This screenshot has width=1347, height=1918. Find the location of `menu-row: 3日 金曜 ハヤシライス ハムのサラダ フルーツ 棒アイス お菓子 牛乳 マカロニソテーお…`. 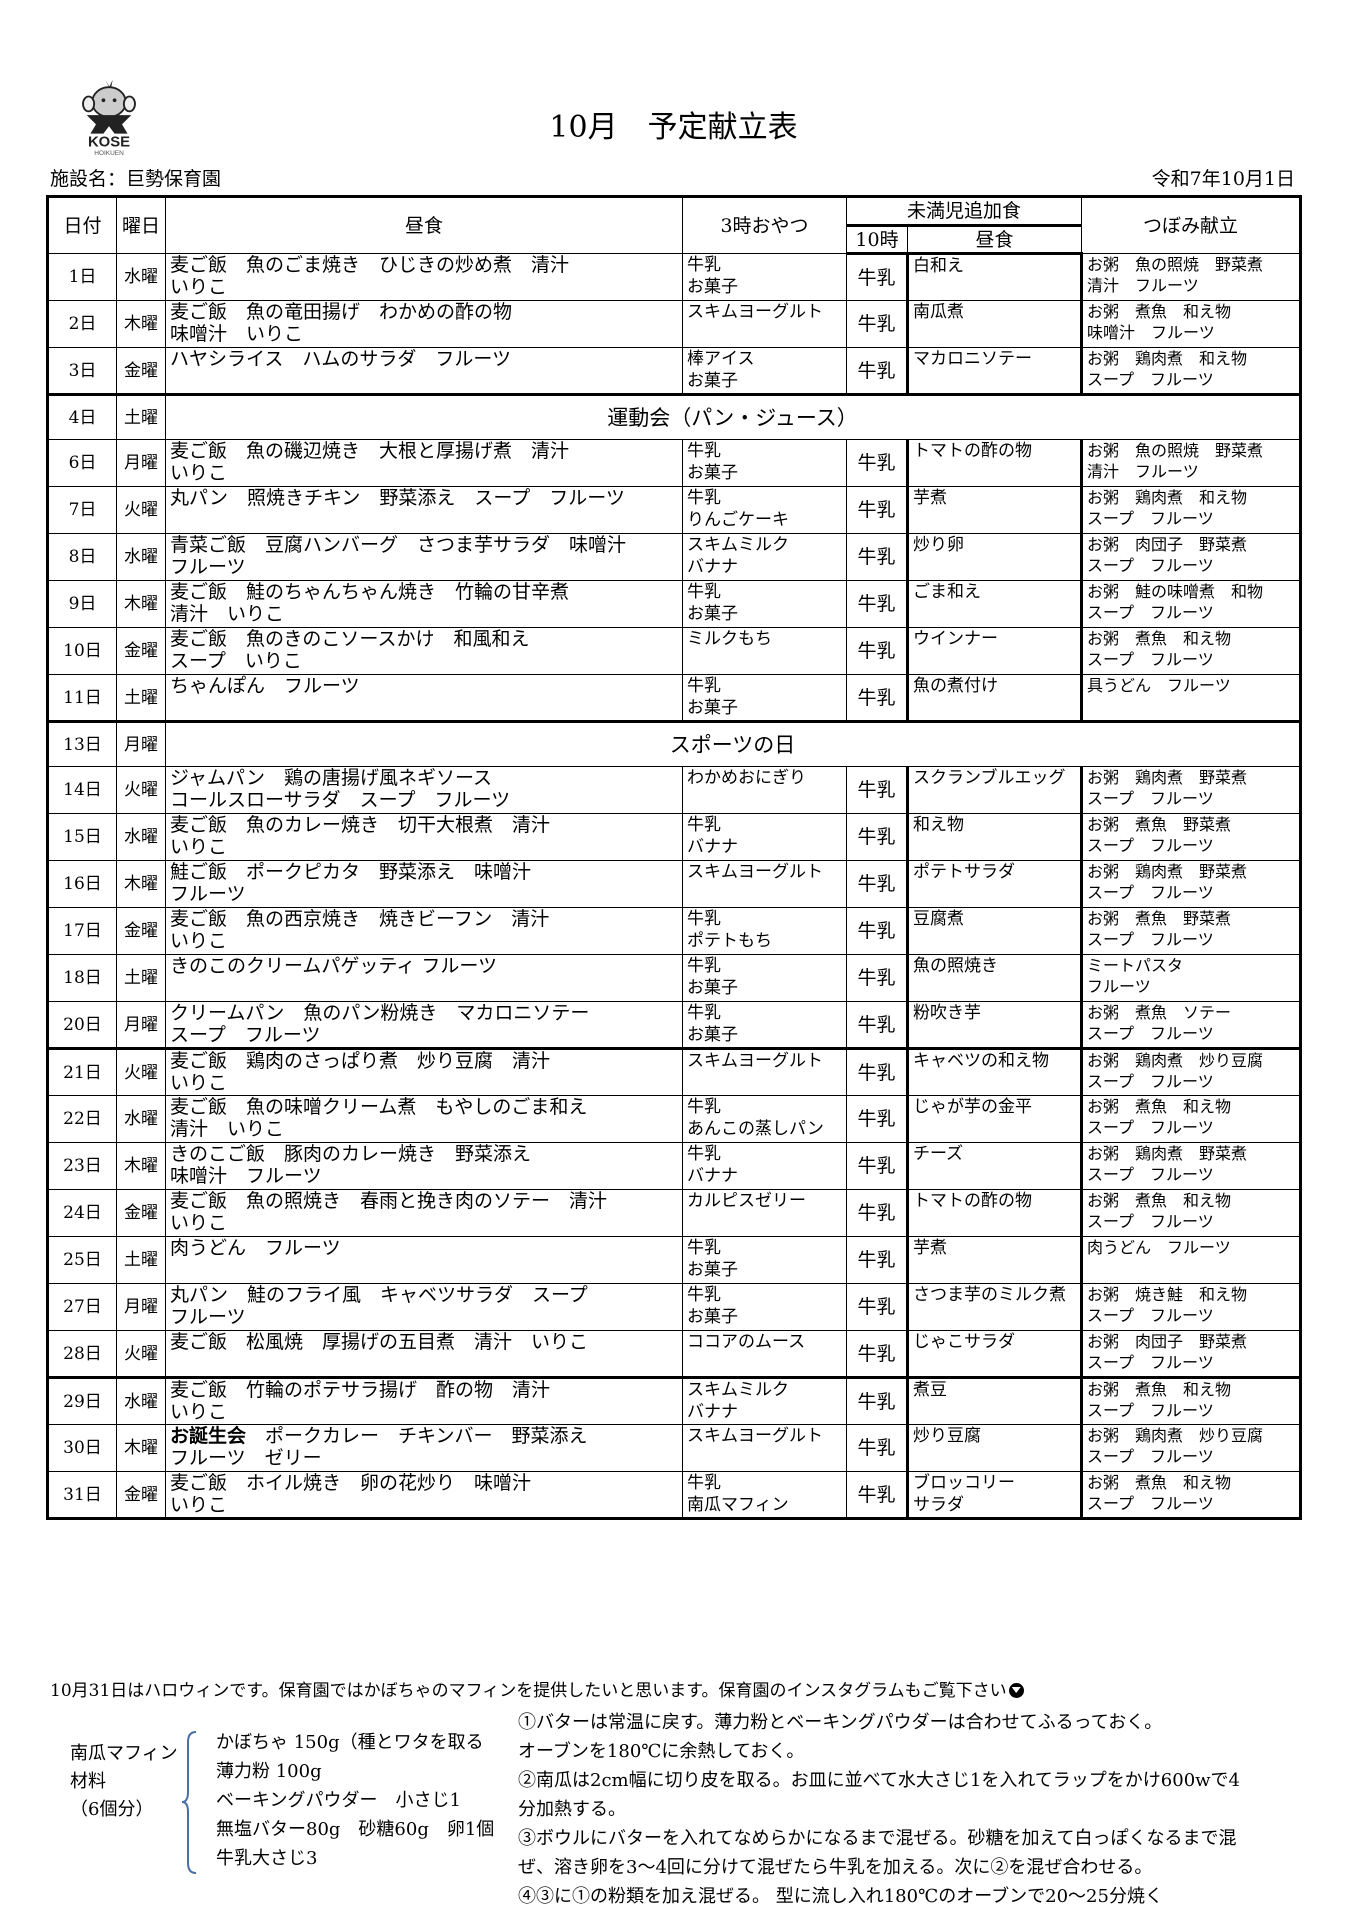

menu-row: 3日 金曜 ハヤシライス ハムのサラダ フルーツ 棒アイス お菓子 牛乳 マカロニソテーお… is located at coordinates (674, 371).